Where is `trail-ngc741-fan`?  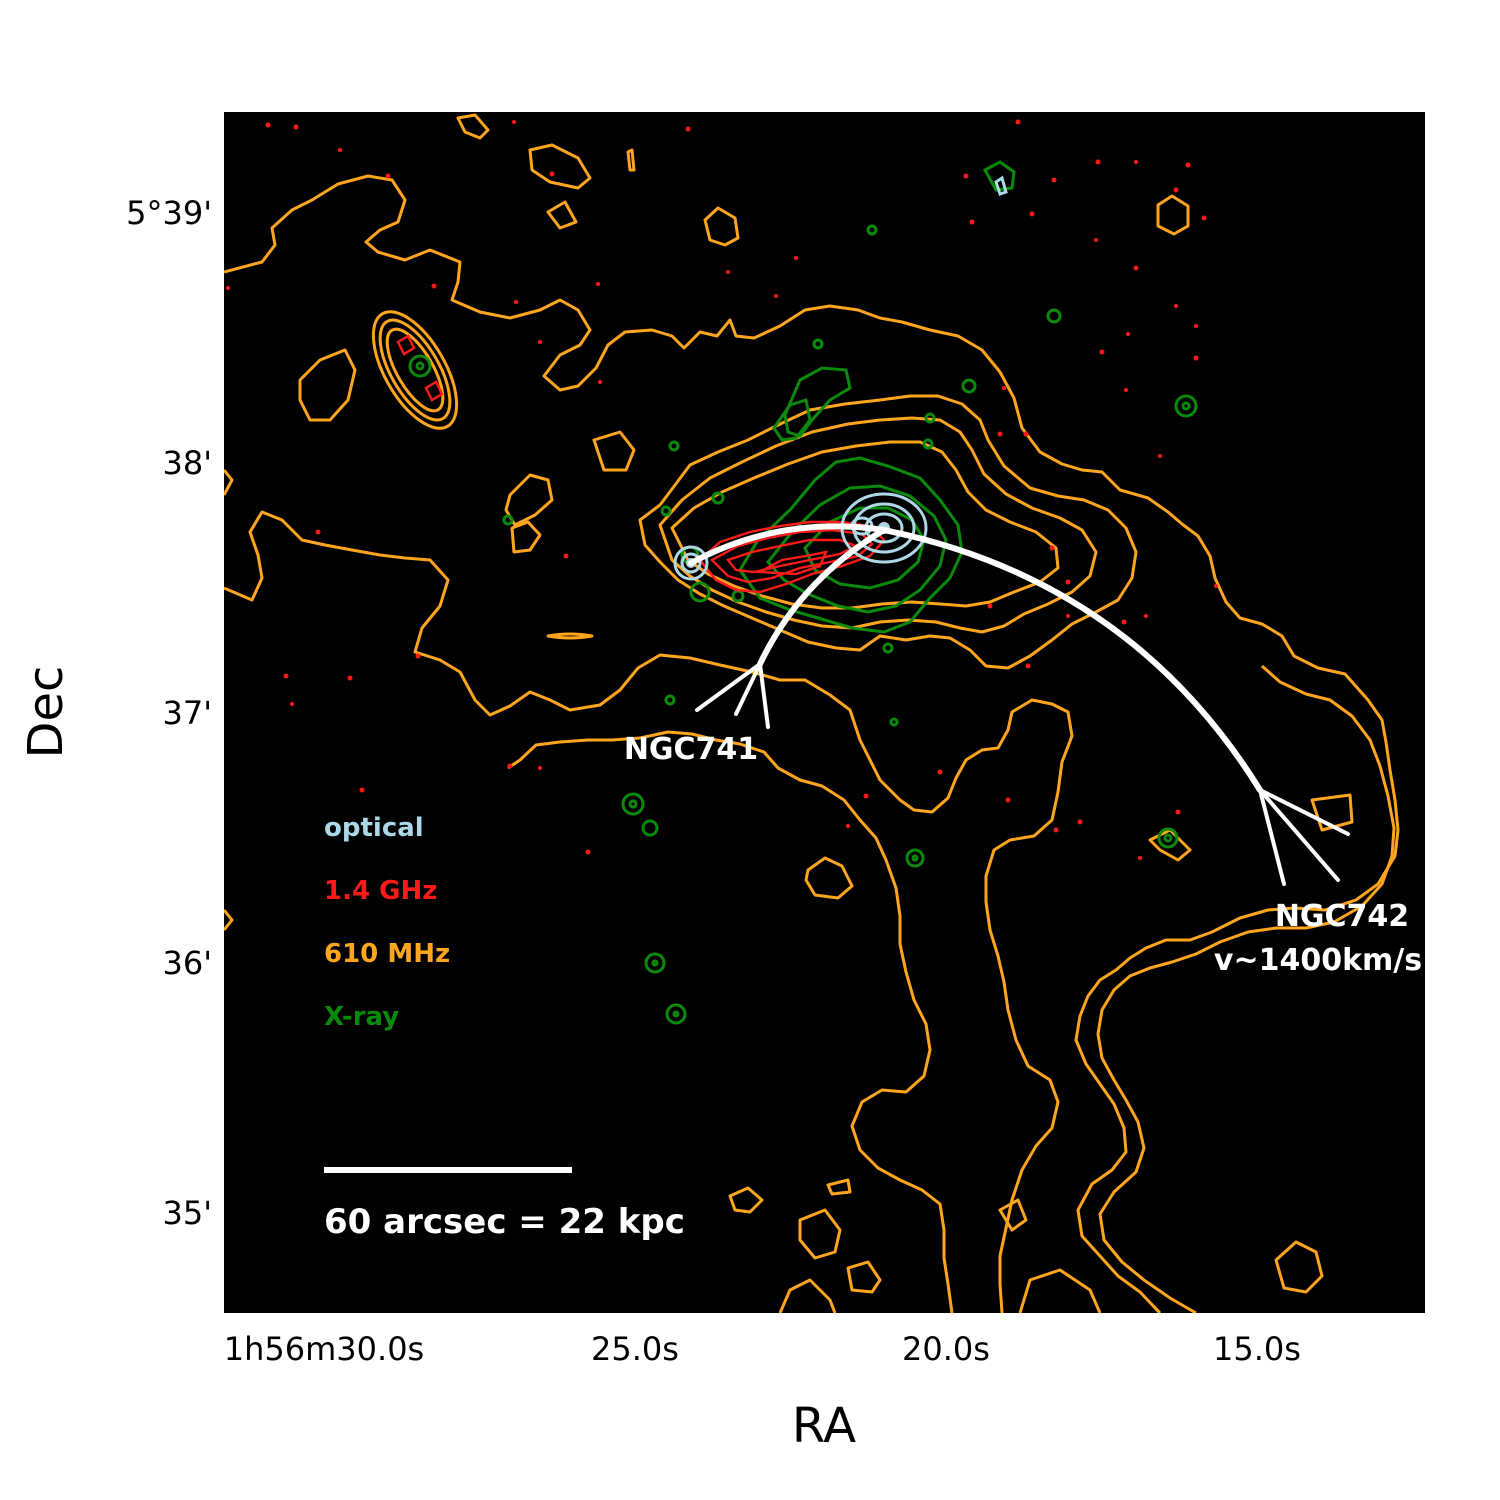
trail-ngc741-fan is located at coordinates (732, 695).